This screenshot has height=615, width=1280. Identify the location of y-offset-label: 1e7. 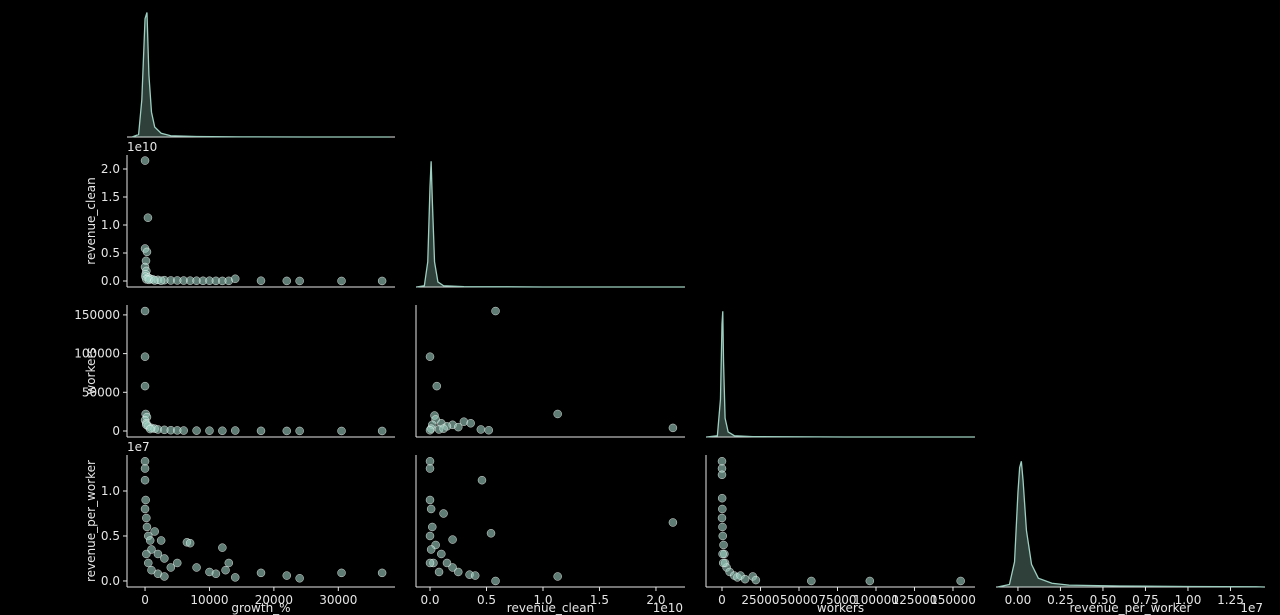
(138, 447).